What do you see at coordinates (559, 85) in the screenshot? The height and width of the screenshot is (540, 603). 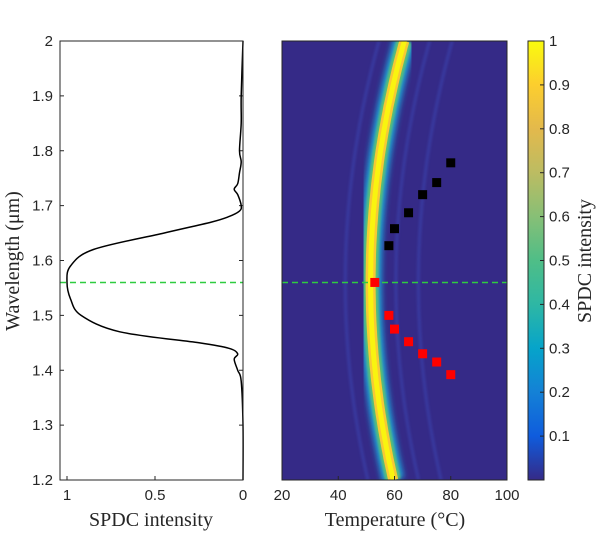 I see `colorbar-tick-label: 0.9` at bounding box center [559, 85].